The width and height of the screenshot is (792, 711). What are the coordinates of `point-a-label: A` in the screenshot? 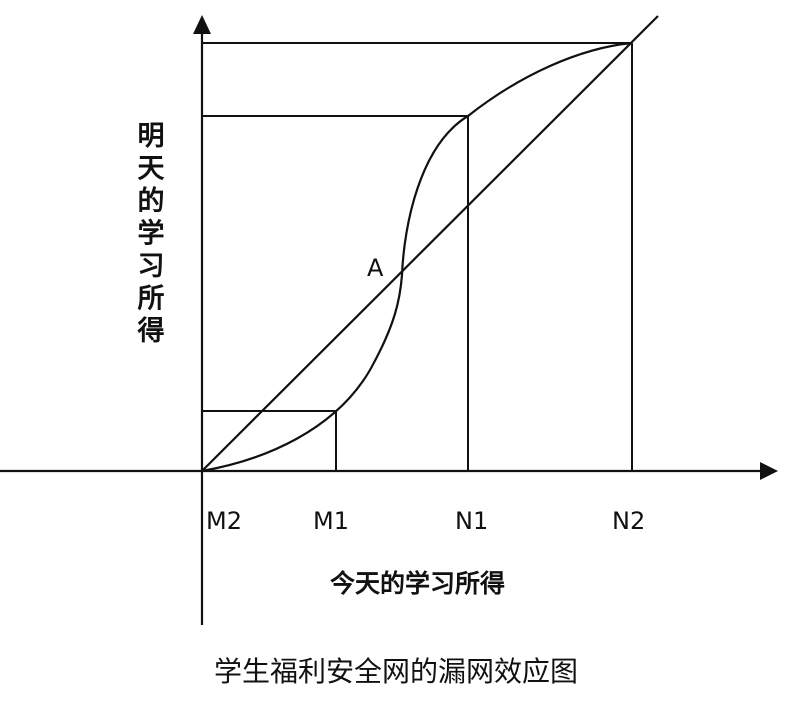 It's located at (375, 268).